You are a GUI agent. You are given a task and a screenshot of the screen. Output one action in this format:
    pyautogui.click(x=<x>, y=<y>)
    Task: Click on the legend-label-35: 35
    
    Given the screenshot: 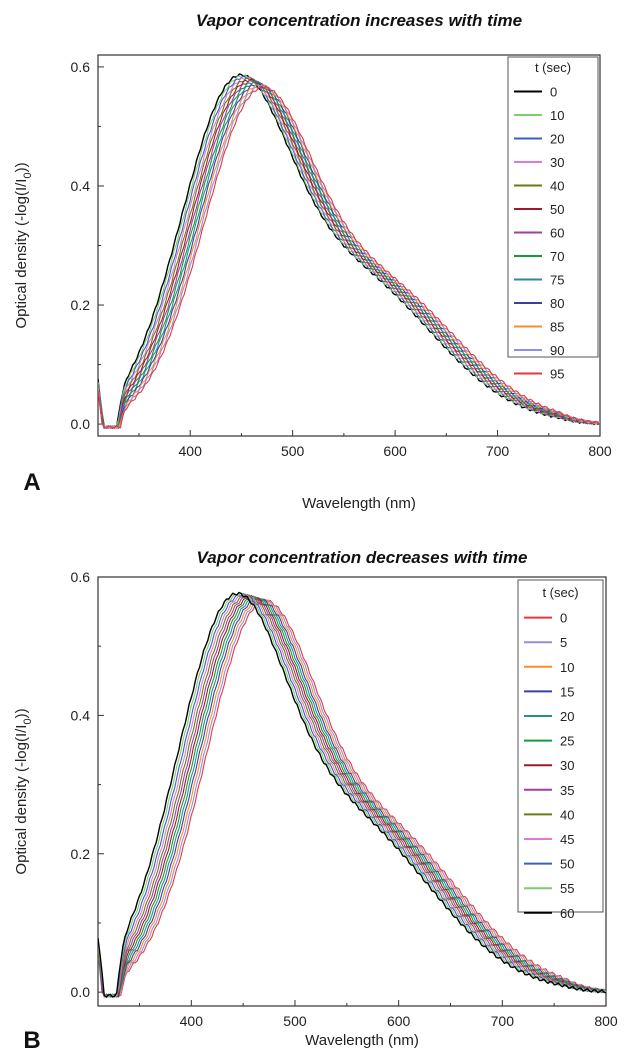 What is the action you would take?
    pyautogui.click(x=567, y=790)
    